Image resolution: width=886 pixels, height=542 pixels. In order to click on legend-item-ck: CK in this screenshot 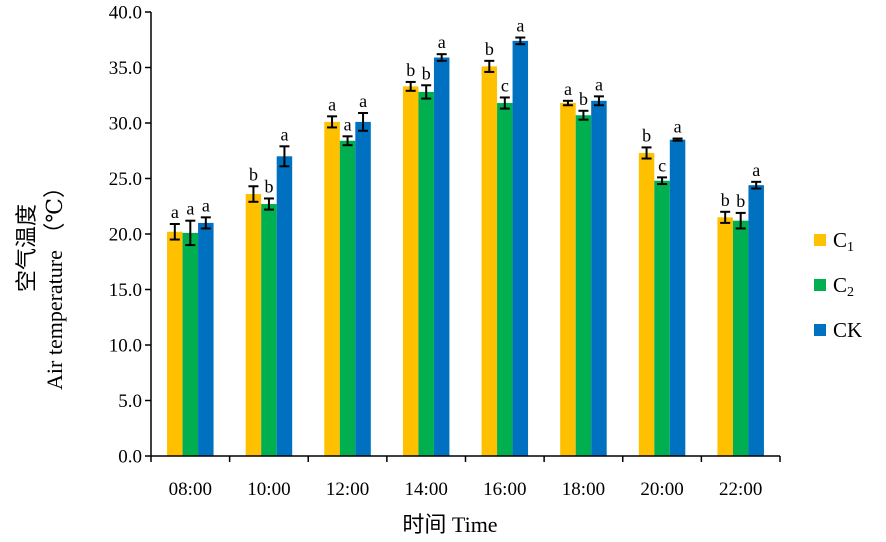, I will do `click(838, 330)`.